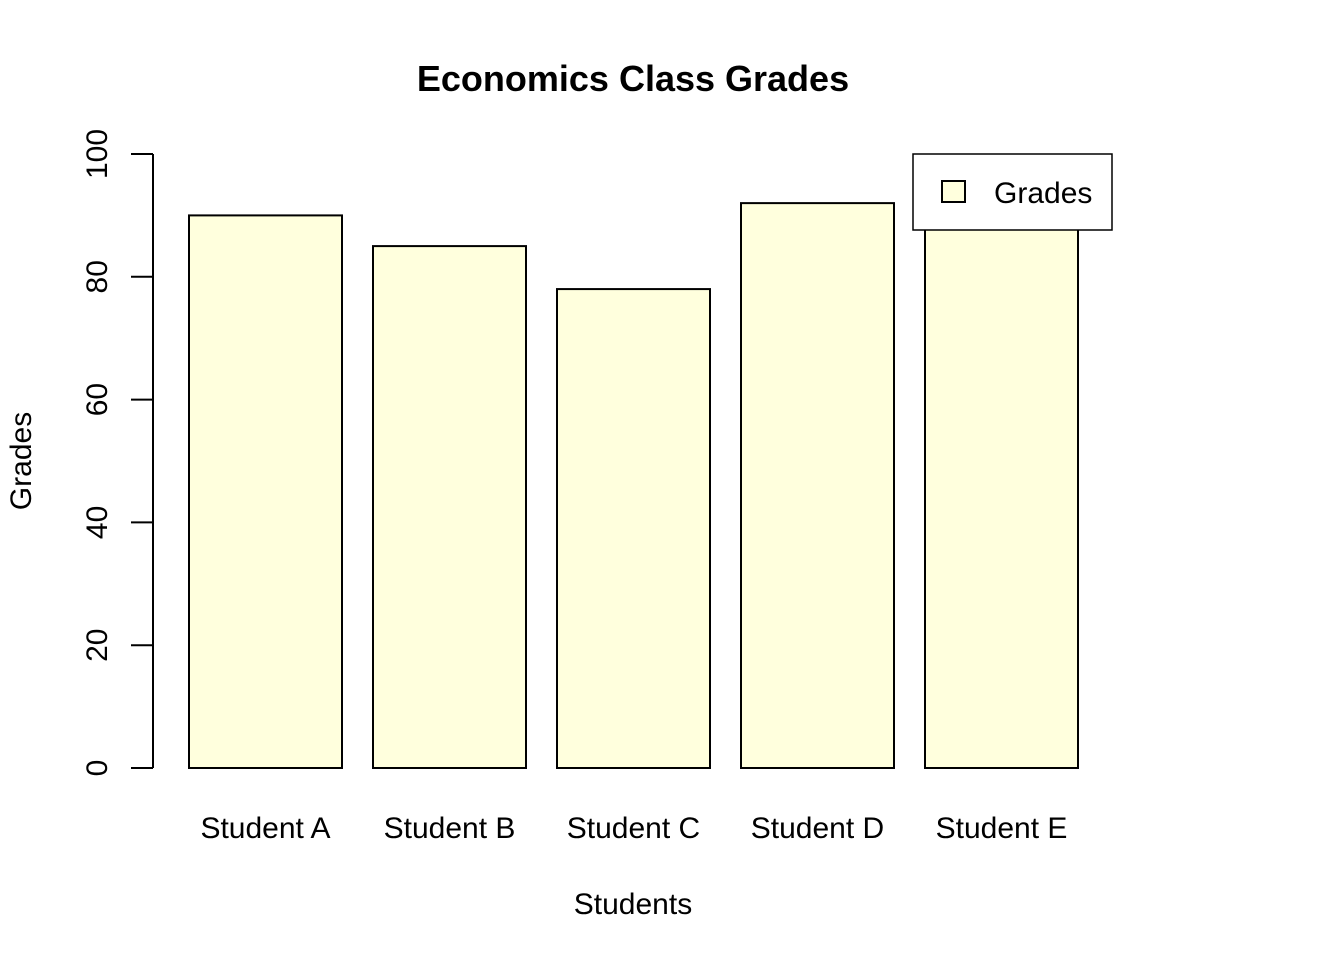  I want to click on y-axis-label: Grades, so click(21, 461).